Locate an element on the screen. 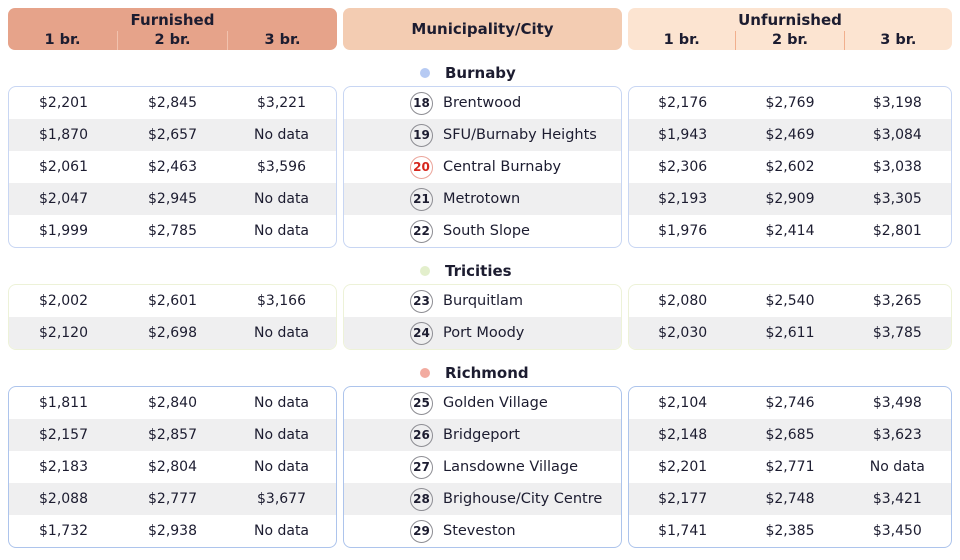 This screenshot has width=960, height=560. furnished-value: $2,938 is located at coordinates (172, 531).